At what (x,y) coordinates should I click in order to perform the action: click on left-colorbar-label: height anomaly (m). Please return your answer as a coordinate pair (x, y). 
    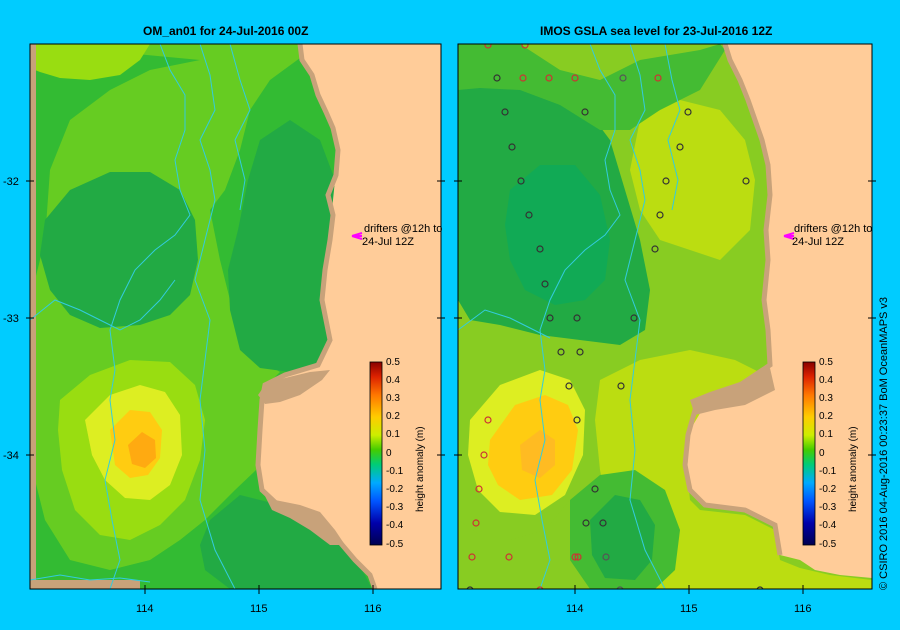
    Looking at the image, I should click on (420, 469).